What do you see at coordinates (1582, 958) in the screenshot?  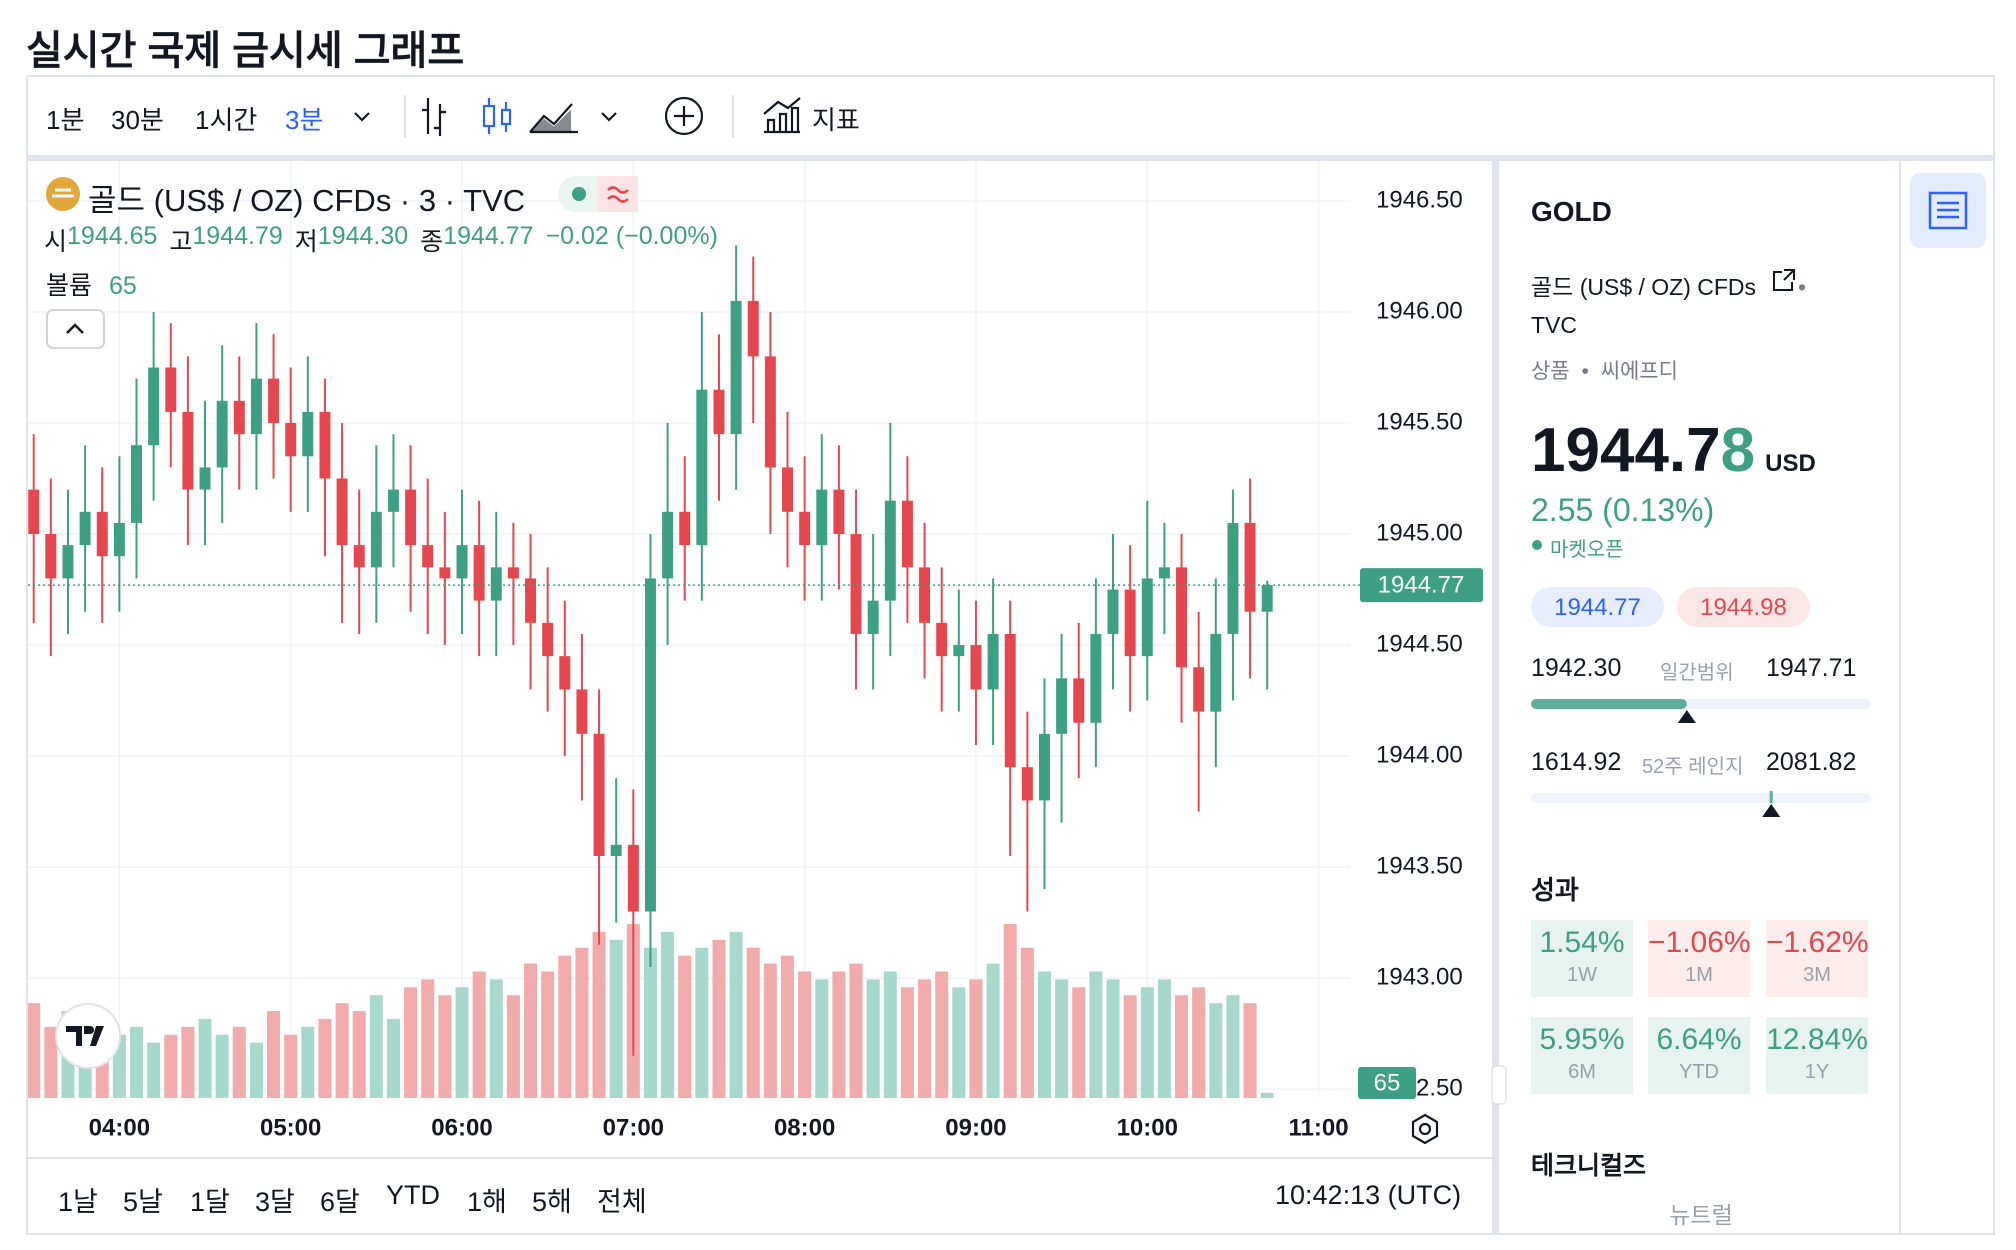 I see `performance-cell: 1.54% 1W` at bounding box center [1582, 958].